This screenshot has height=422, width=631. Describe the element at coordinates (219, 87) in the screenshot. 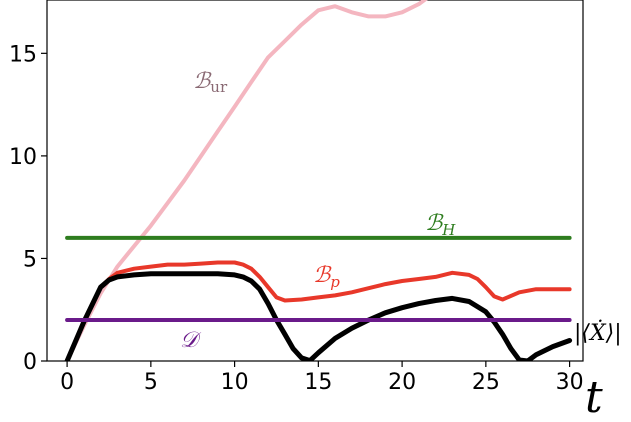

I see `bur-sub: ur` at that location.